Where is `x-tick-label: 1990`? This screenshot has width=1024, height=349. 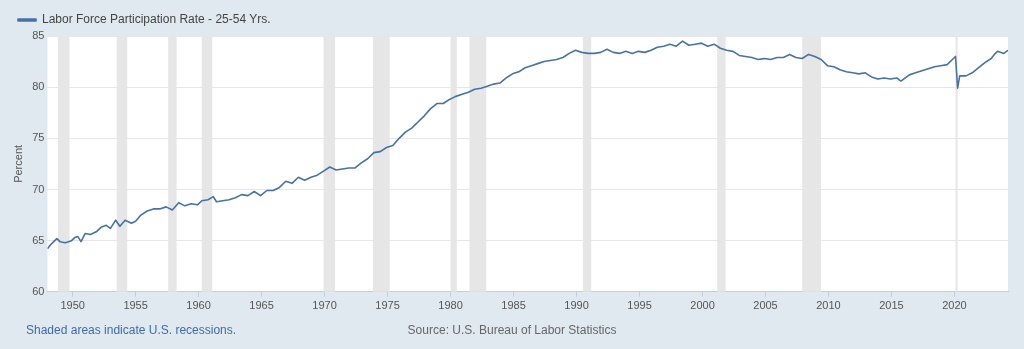
x-tick-label: 1990 is located at coordinates (576, 305).